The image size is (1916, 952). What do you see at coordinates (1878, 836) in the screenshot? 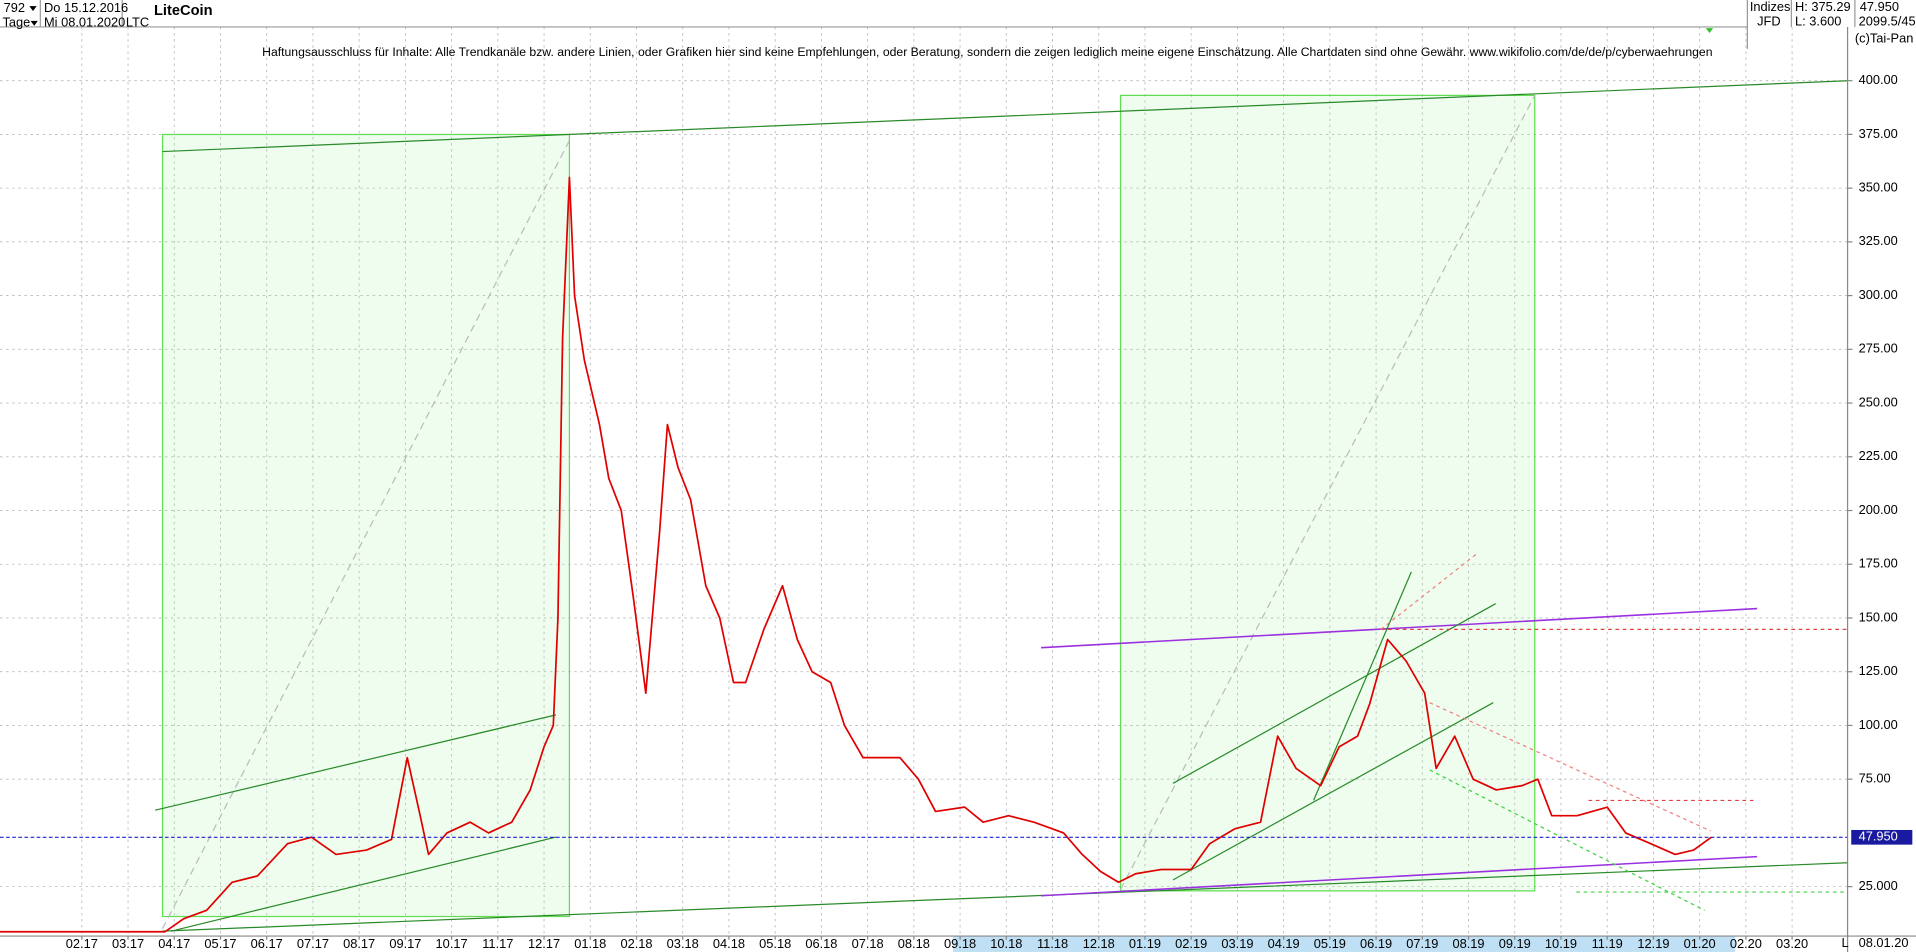
I see `last-price-label: 47.950` at bounding box center [1878, 836].